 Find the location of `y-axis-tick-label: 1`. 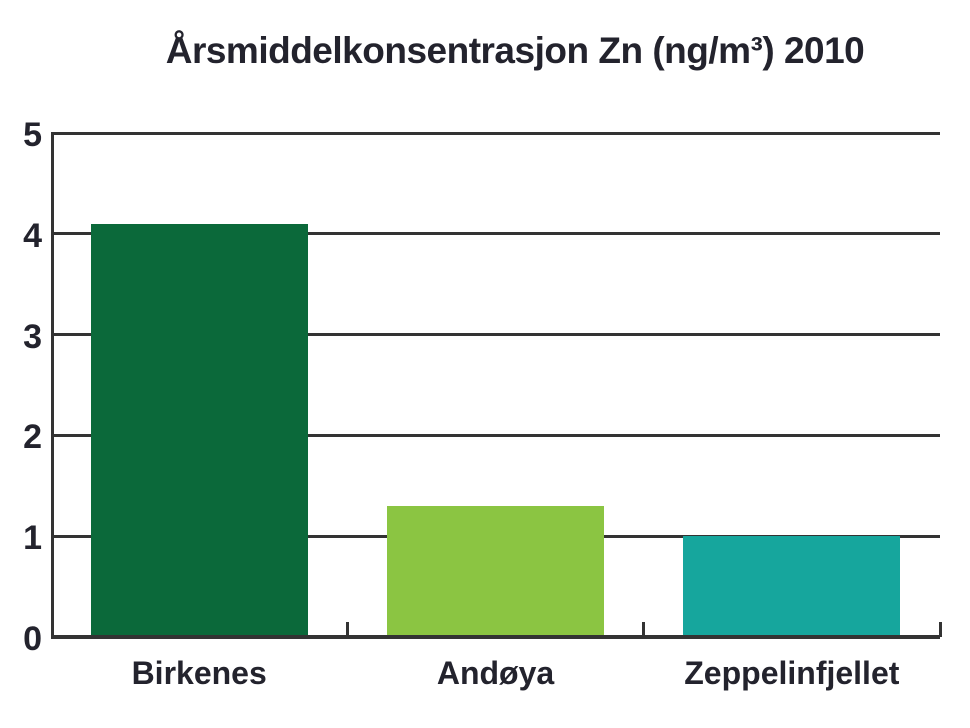

y-axis-tick-label: 1 is located at coordinates (32, 538).